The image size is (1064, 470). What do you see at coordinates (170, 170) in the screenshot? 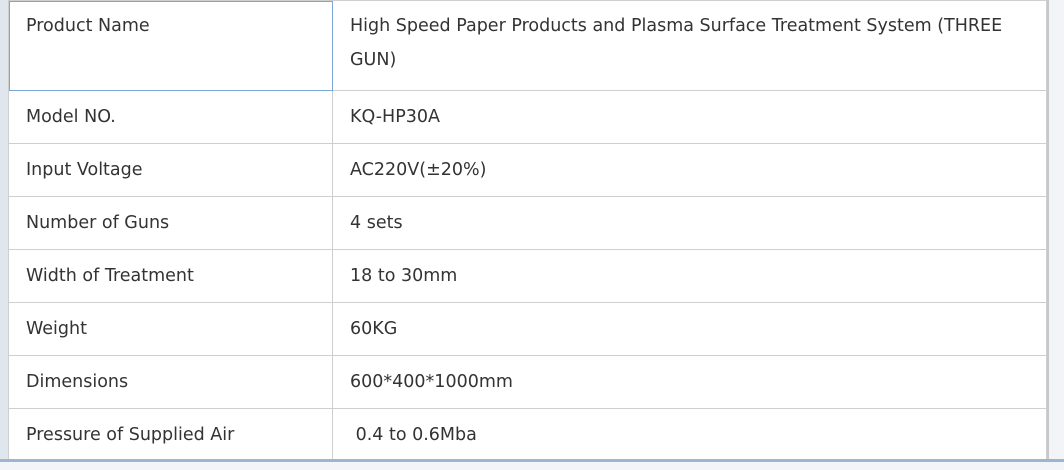
I see `label-cell: Input Voltage` at bounding box center [170, 170].